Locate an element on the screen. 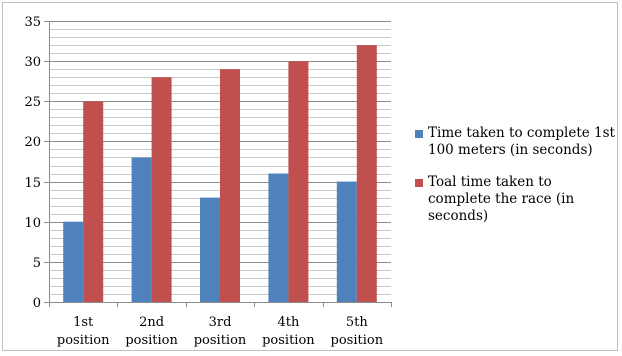  x-tick-label: 1st is located at coordinates (83, 322).